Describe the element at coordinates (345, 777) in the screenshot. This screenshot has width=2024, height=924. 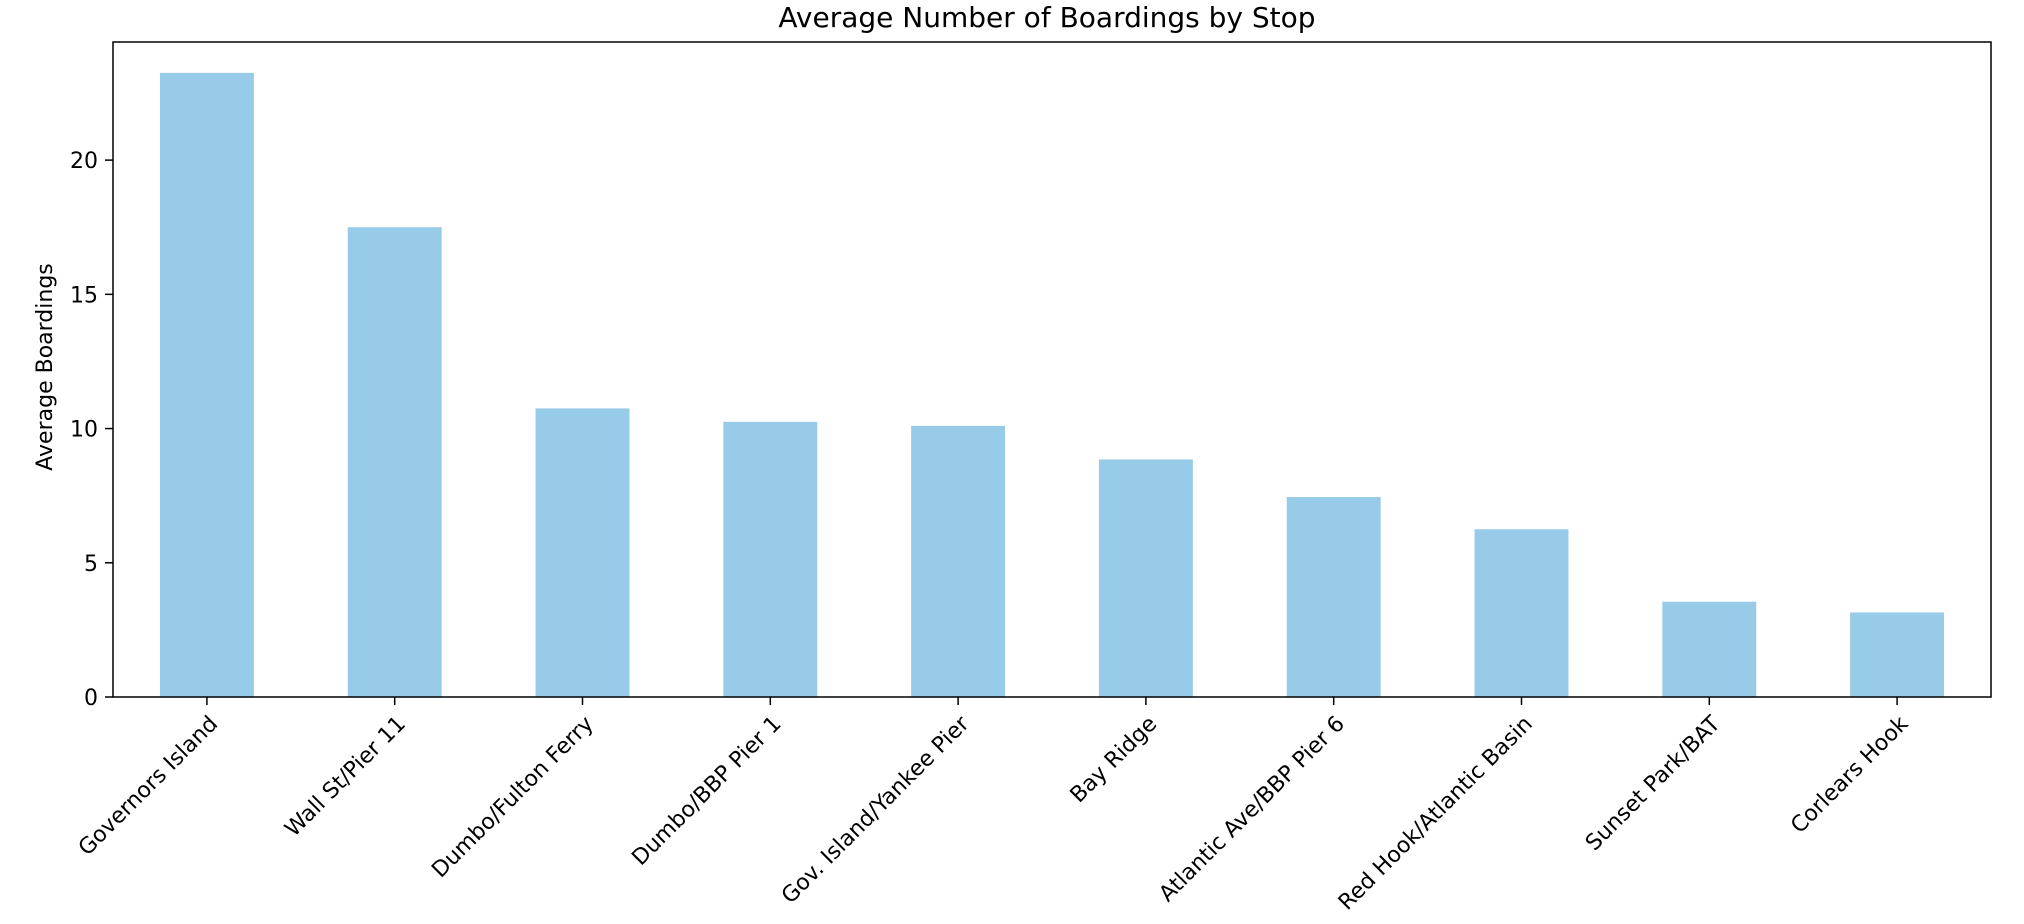
I see `x-tick-label: Wall St/Pier 11` at that location.